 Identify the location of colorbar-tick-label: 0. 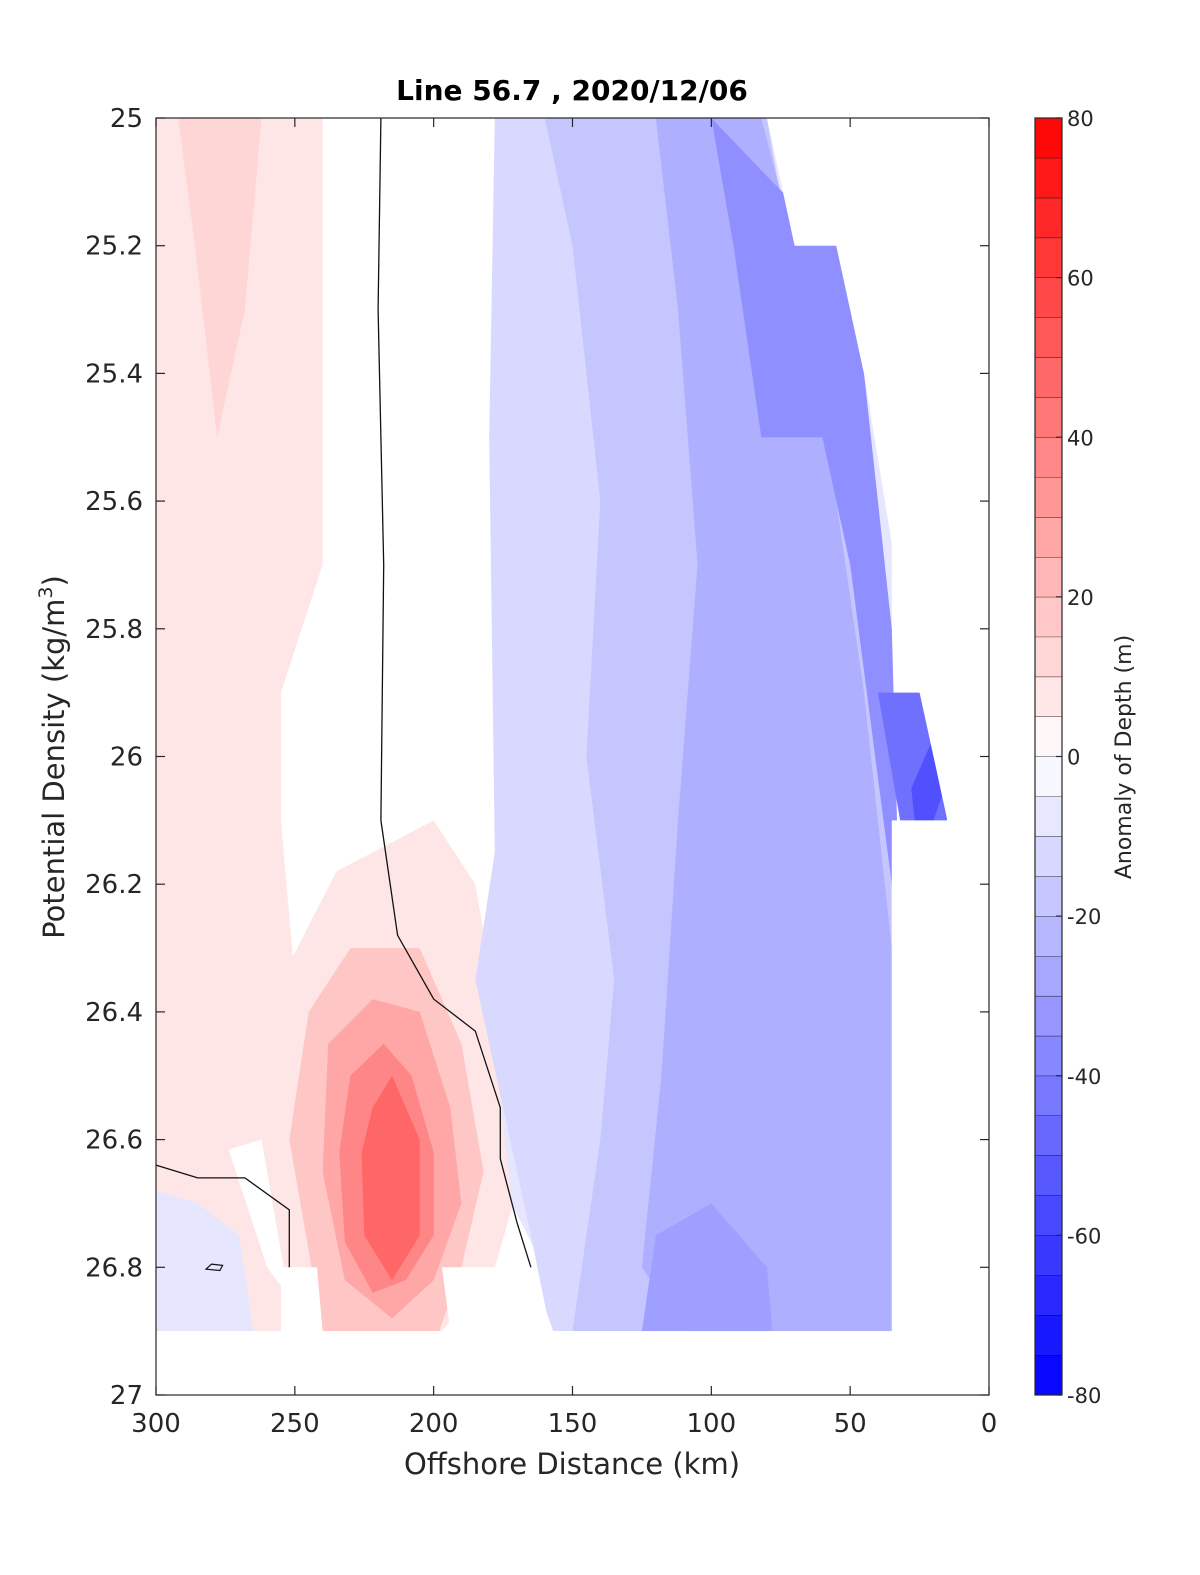
(1073, 758).